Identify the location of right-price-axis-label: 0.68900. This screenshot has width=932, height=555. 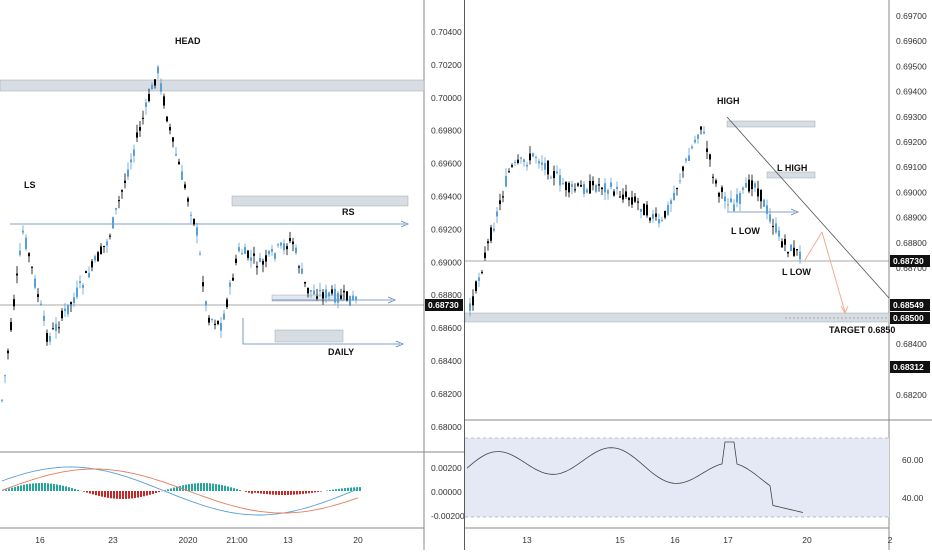
(911, 218).